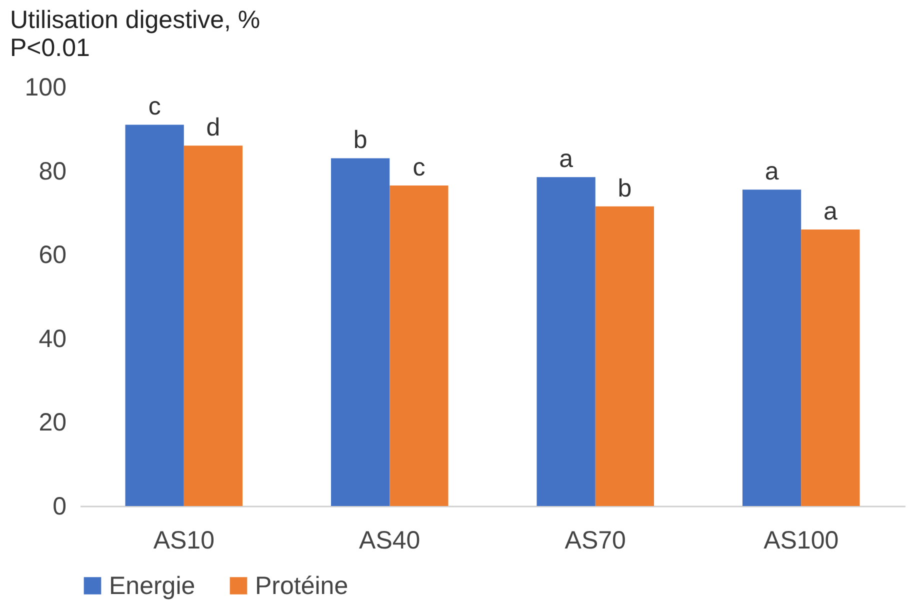  Describe the element at coordinates (595, 540) in the screenshot. I see `x-tick-label: AS70` at that location.